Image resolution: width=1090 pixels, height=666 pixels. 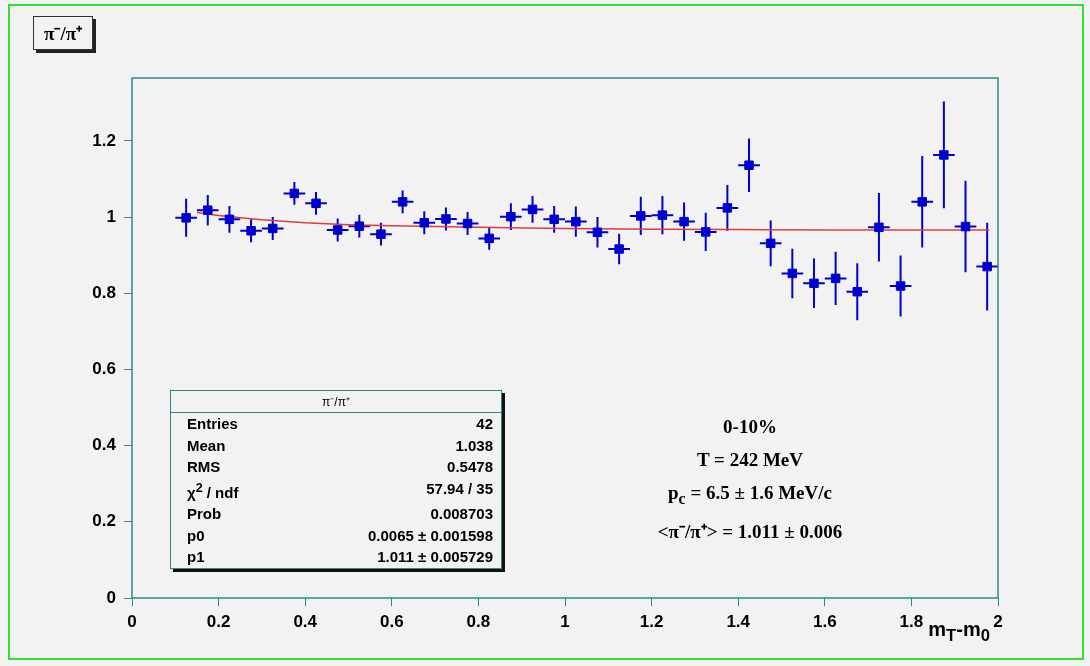 What do you see at coordinates (478, 621) in the screenshot?
I see `x-tick-label: 0.8` at bounding box center [478, 621].